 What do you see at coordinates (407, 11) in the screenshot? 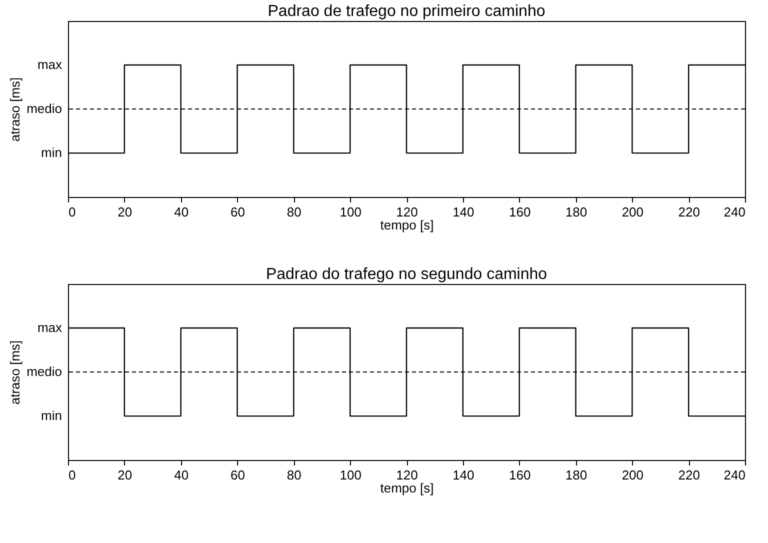
I see `chart-title: Padrao de trafego no primeiro caminho` at bounding box center [407, 11].